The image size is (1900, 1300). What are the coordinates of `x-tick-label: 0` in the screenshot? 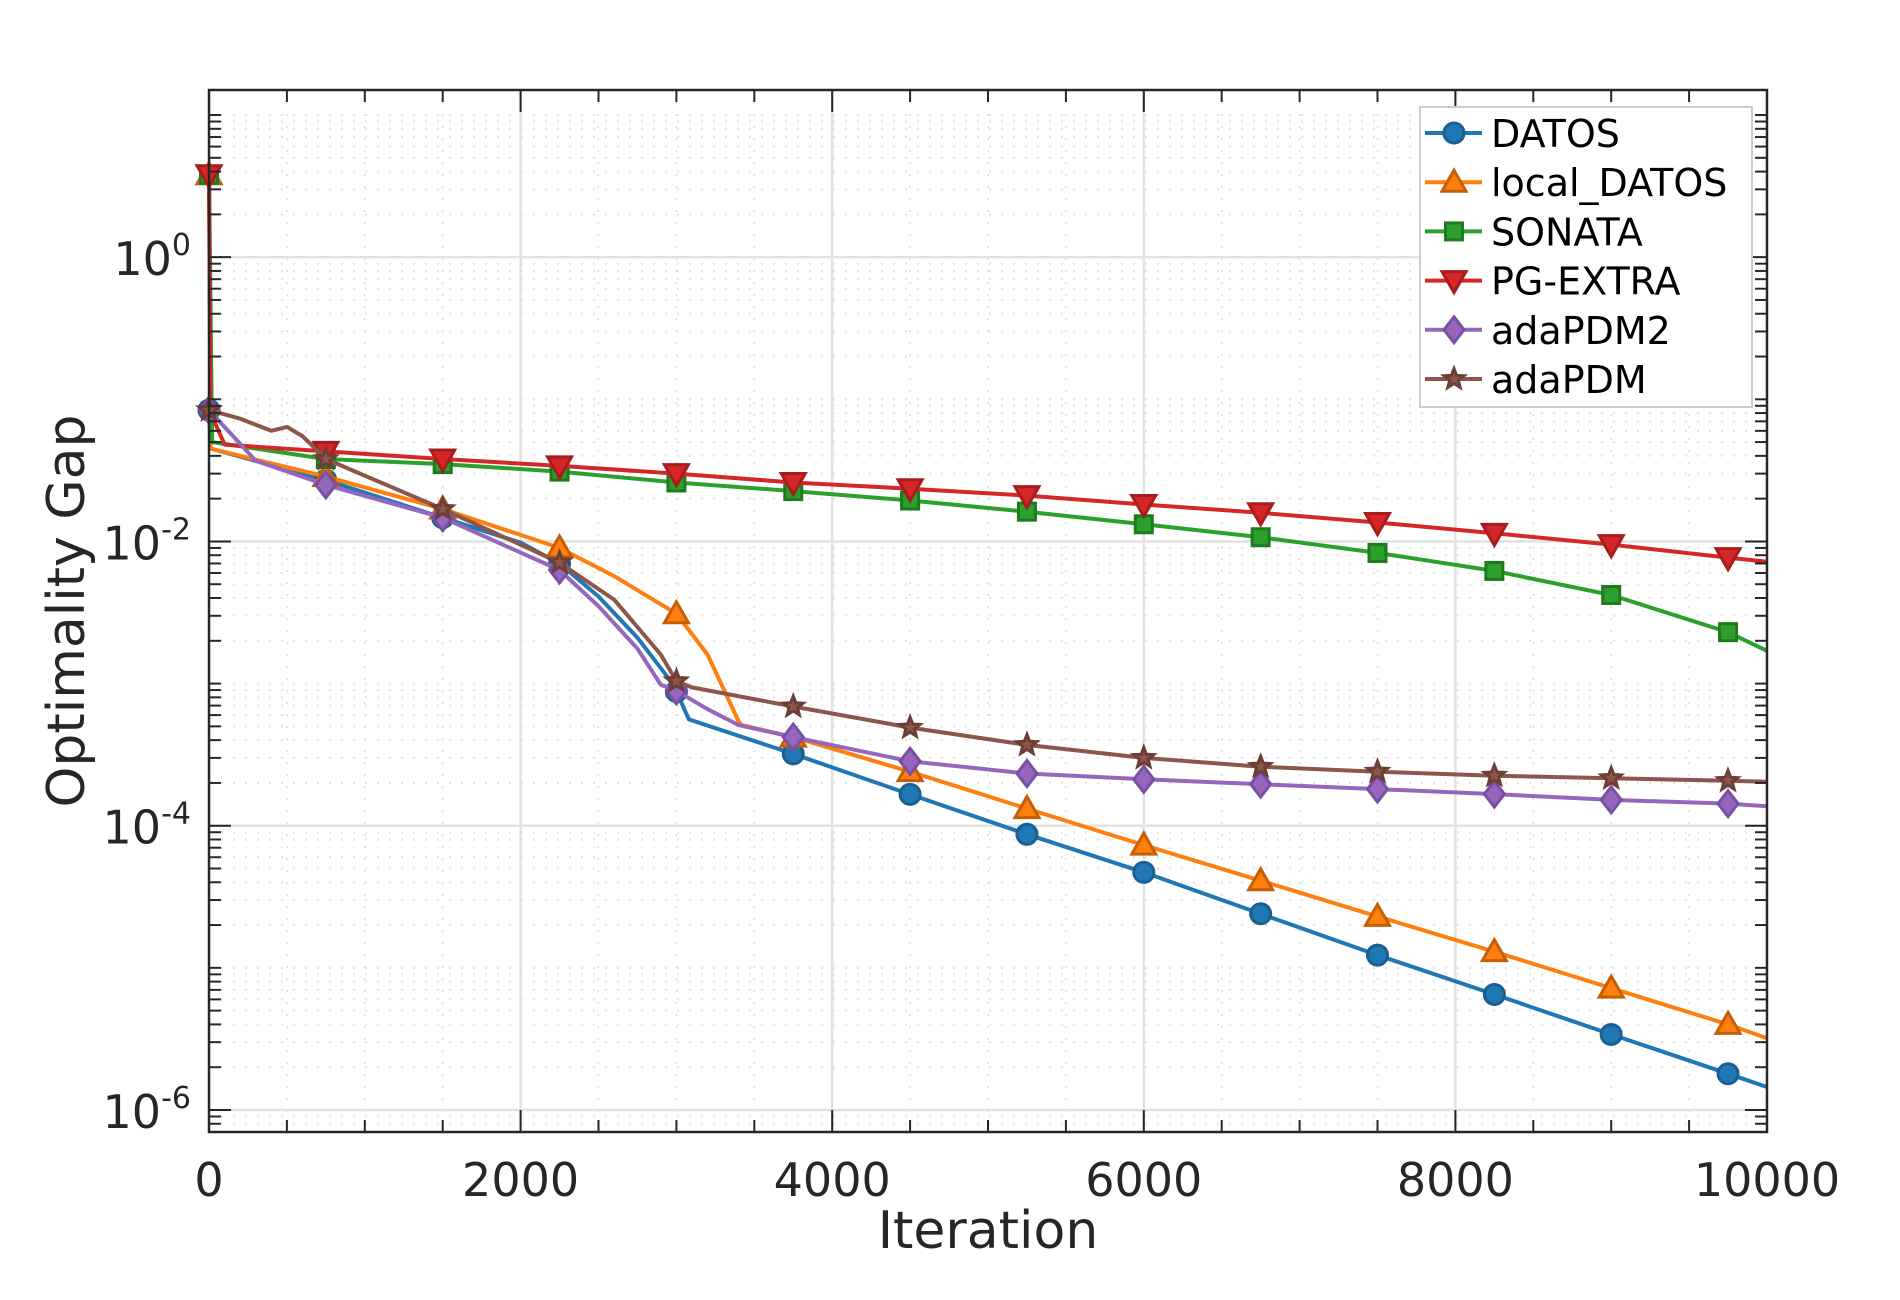 It's located at (208, 1180).